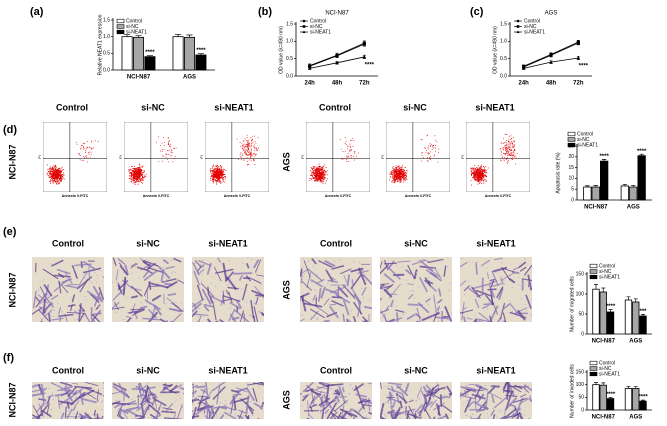  What do you see at coordinates (629, 298) in the screenshot?
I see `error-bar` at bounding box center [629, 298].